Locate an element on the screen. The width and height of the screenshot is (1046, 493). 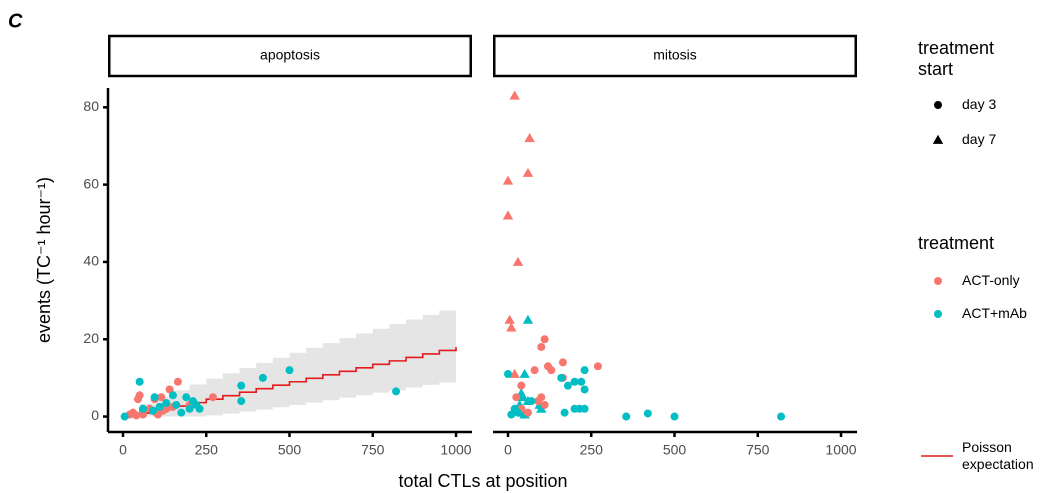
legend-label: day 7 is located at coordinates (979, 139).